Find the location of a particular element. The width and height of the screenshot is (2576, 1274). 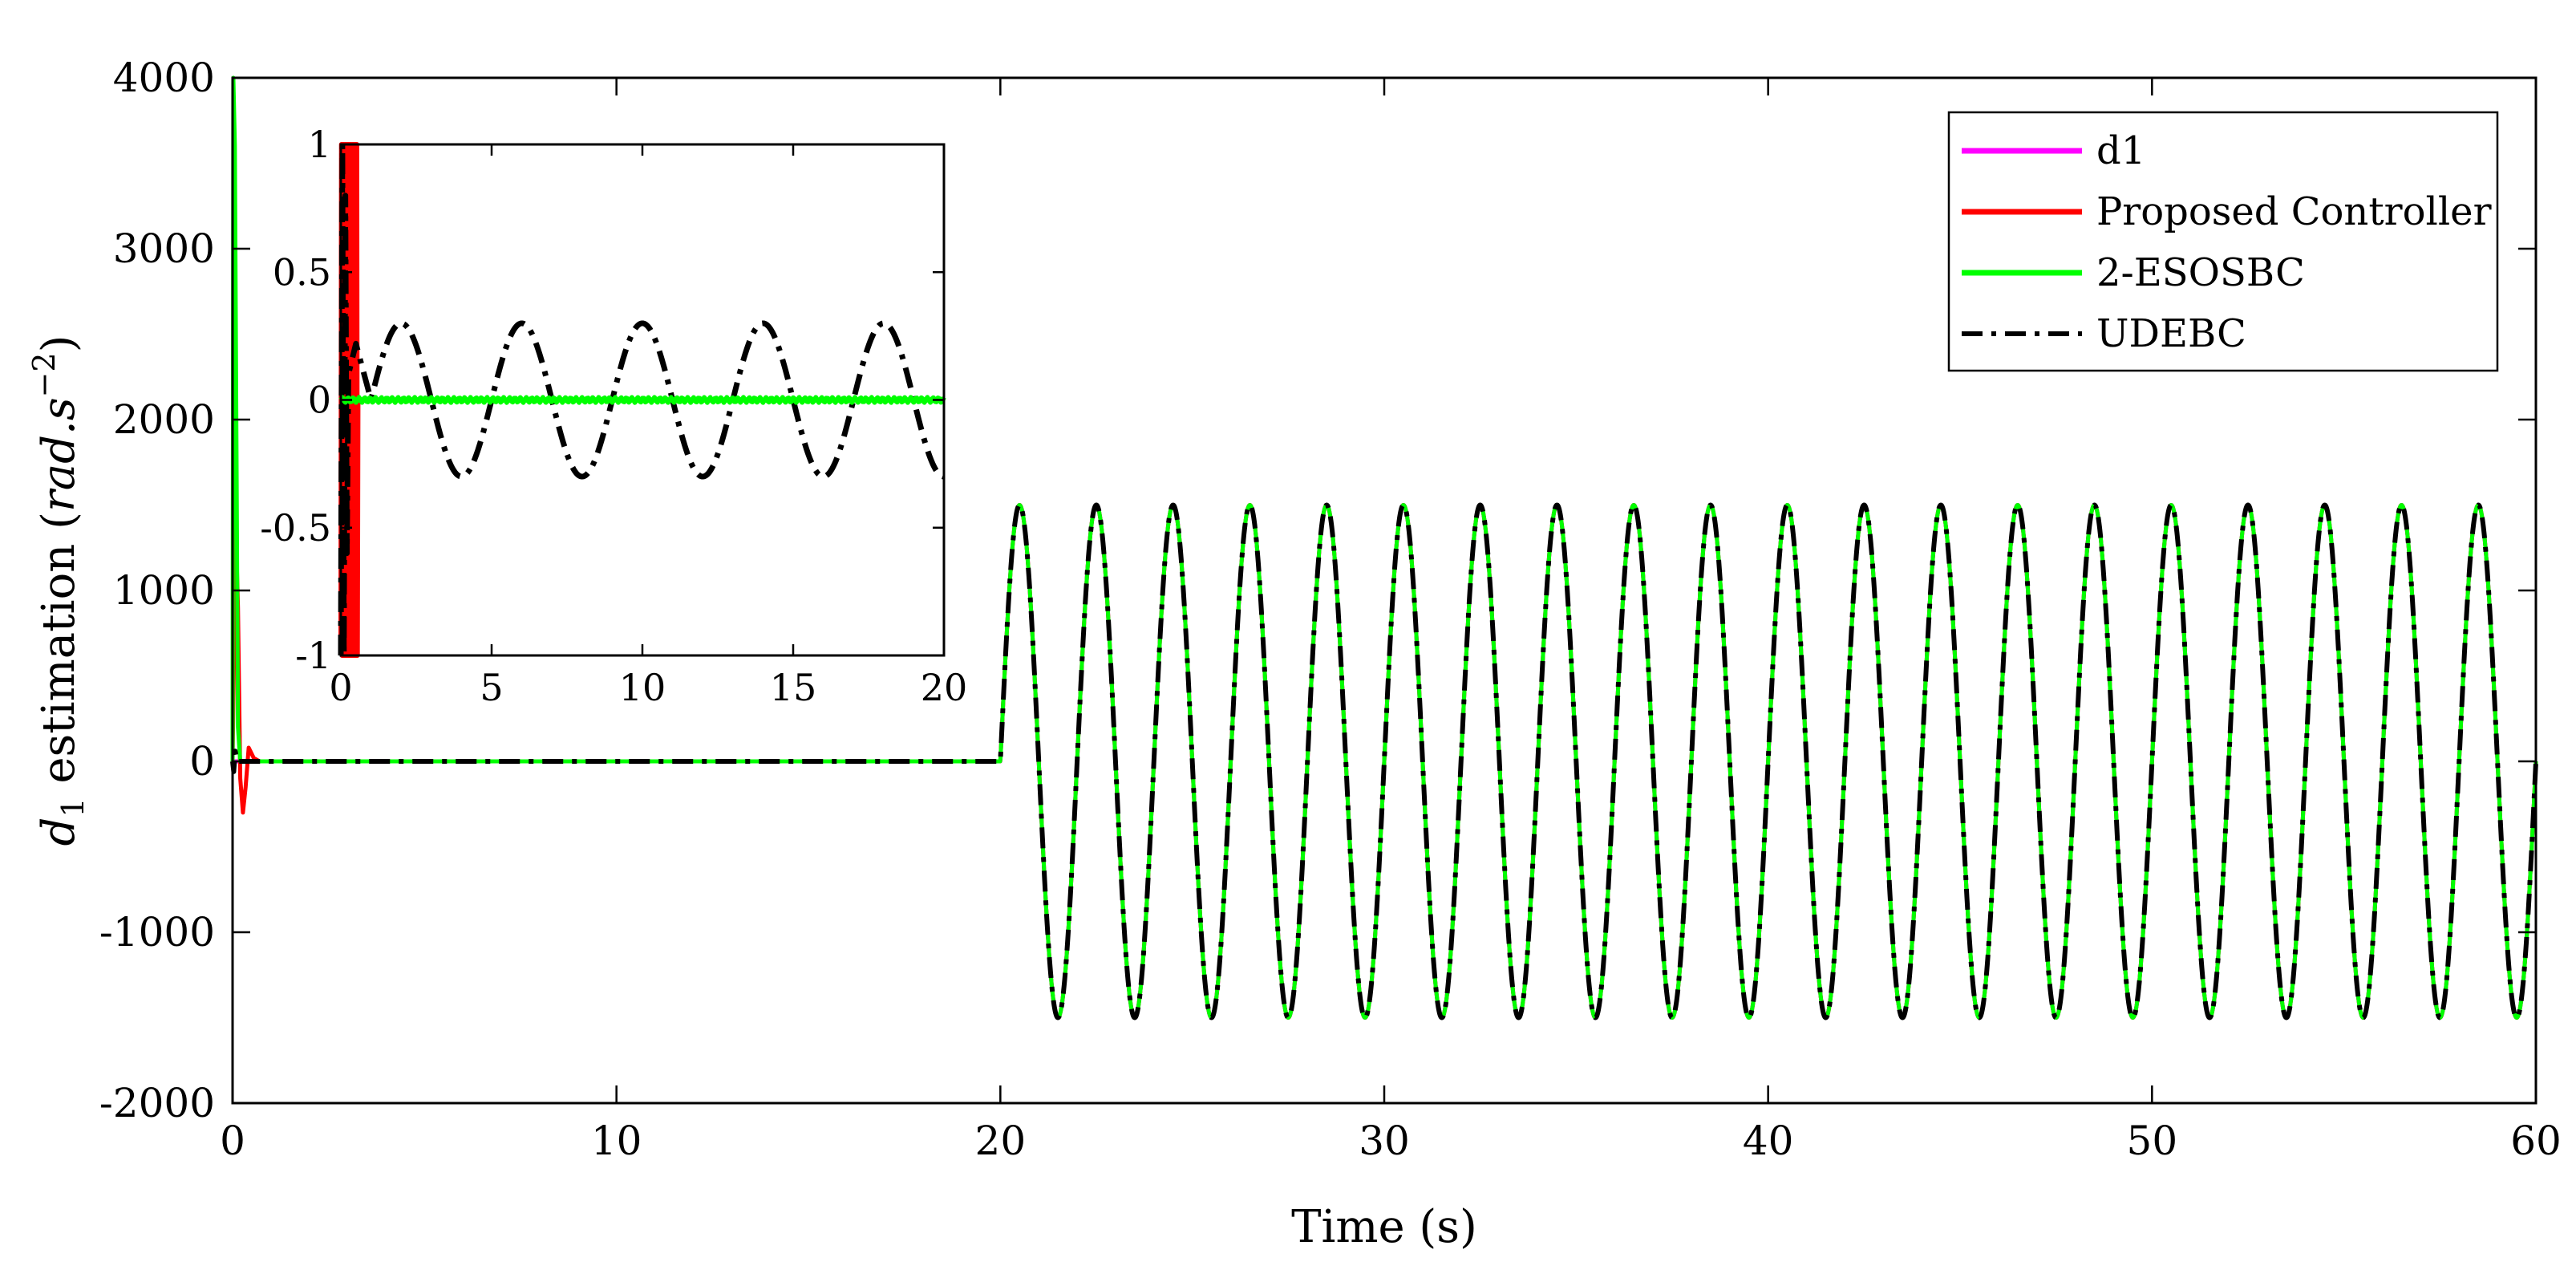

y-tick-label: 1000 is located at coordinates (164, 590).